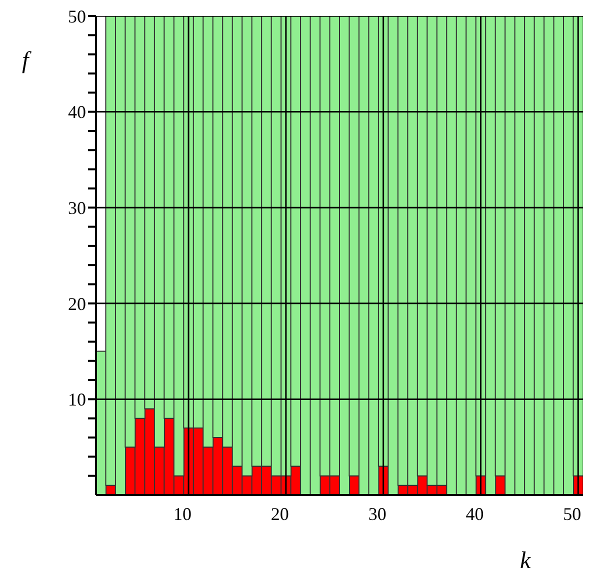 Image resolution: width=601 pixels, height=583 pixels. Describe the element at coordinates (77, 304) in the screenshot. I see `y-tick-label: 20` at that location.